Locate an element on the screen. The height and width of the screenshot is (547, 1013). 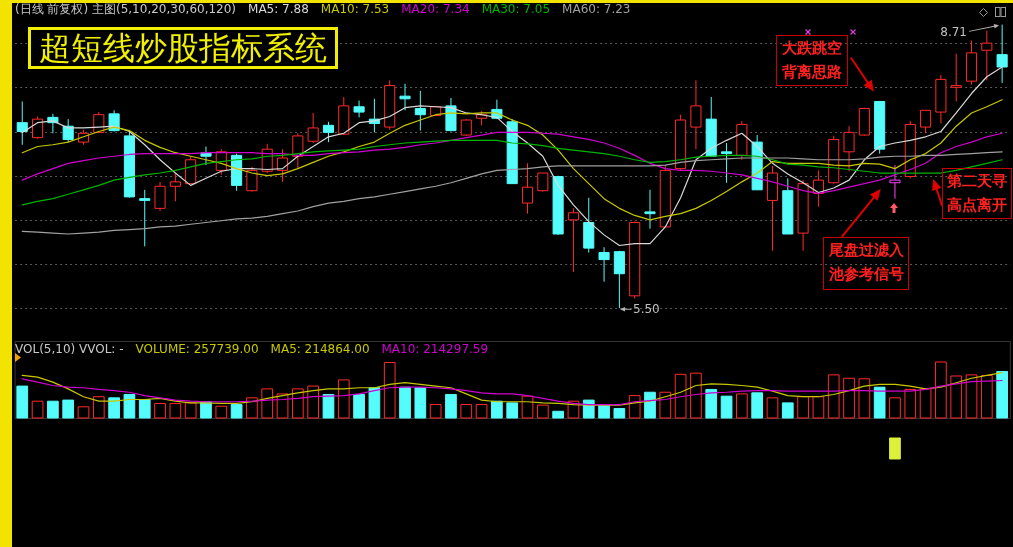
annotation: 尾盘过滤入池参考信号 is located at coordinates (866, 263).